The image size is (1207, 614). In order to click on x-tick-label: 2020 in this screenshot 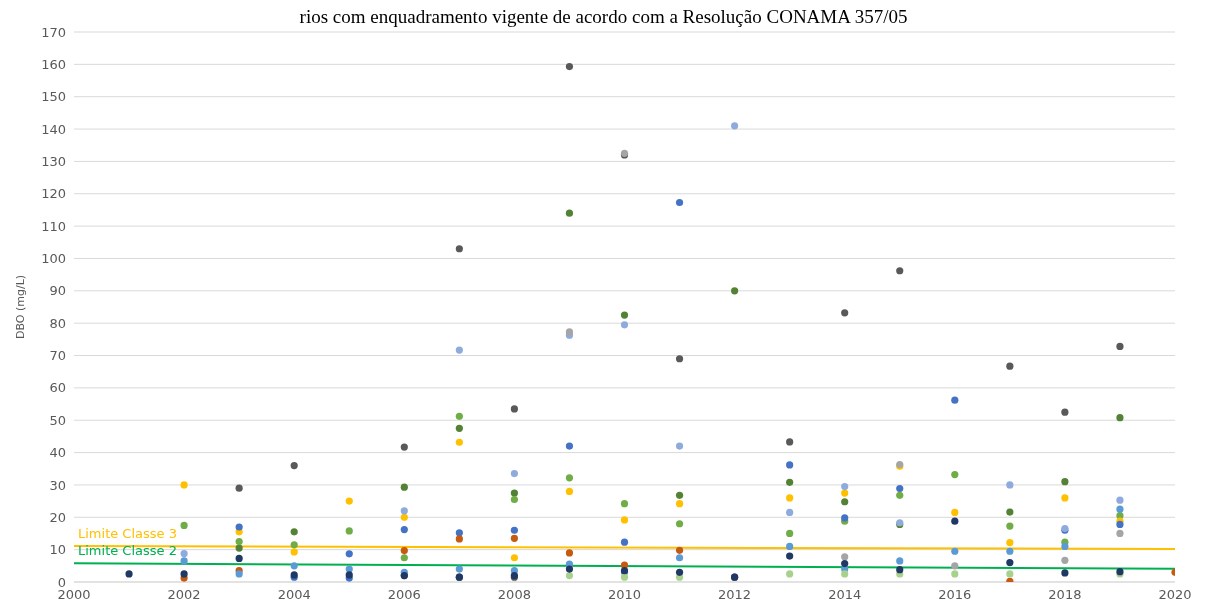, I will do `click(1175, 595)`.